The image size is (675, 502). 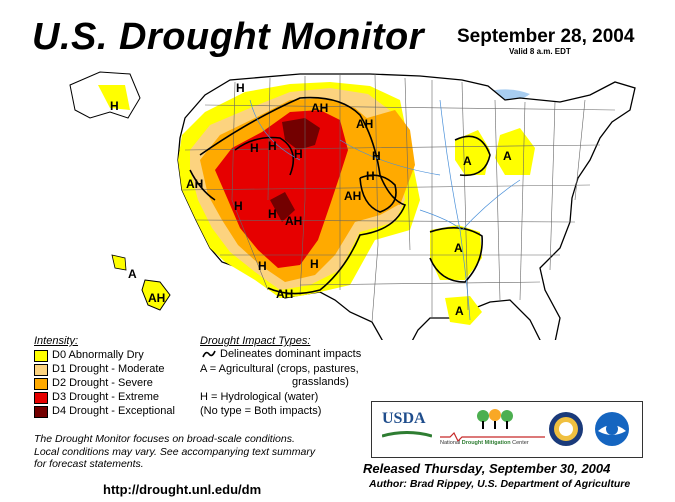 I want to click on legend-label: D3 Drought - Extreme, so click(x=105, y=397).